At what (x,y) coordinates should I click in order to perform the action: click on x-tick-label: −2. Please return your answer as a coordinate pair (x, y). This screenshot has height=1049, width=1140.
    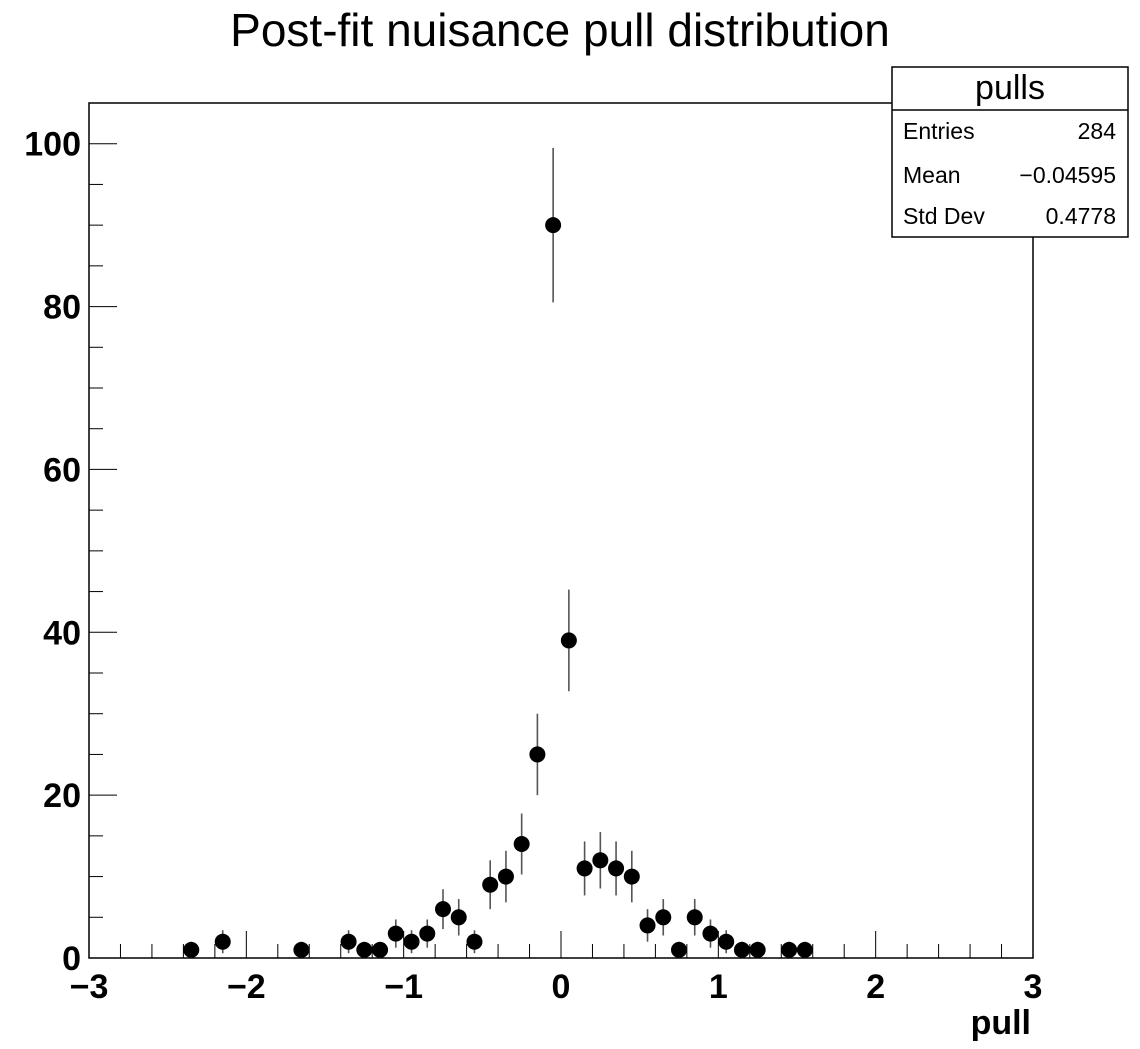
    Looking at the image, I should click on (246, 987).